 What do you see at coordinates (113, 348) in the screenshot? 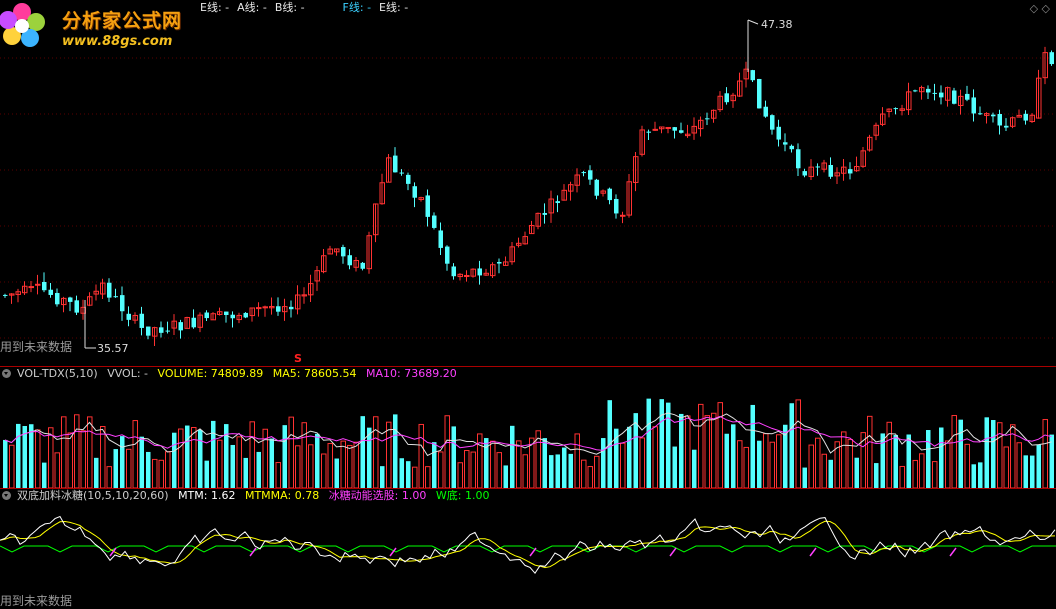
I see `low-price-label: 35.57` at bounding box center [113, 348].